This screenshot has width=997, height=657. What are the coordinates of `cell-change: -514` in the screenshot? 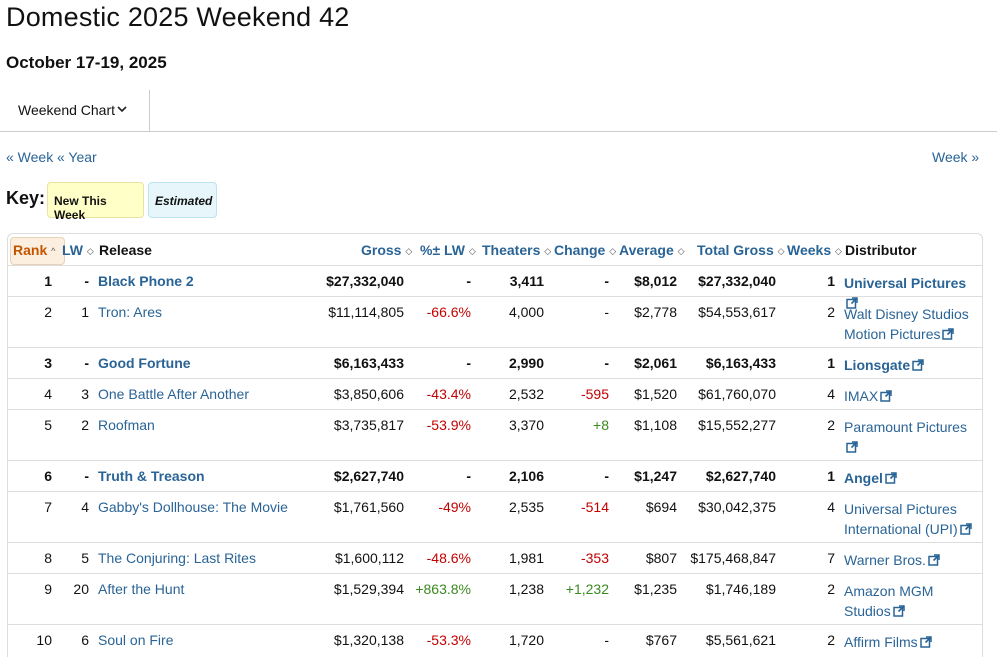 It's located at (594, 507).